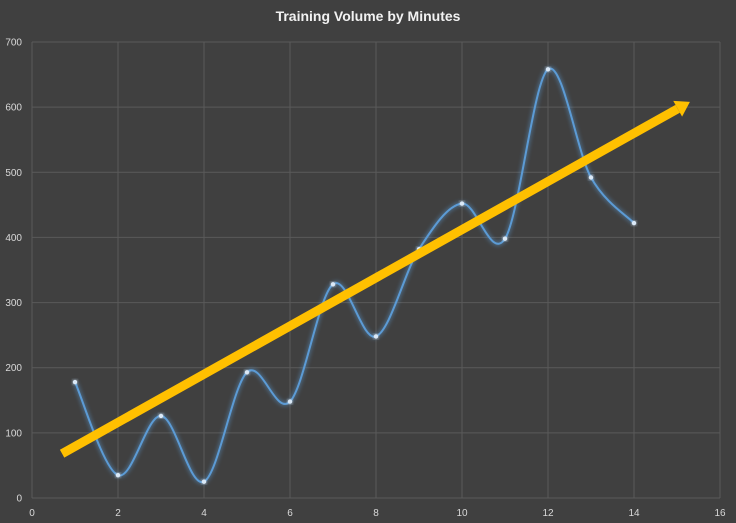  What do you see at coordinates (290, 513) in the screenshot?
I see `x-tick-label: 6` at bounding box center [290, 513].